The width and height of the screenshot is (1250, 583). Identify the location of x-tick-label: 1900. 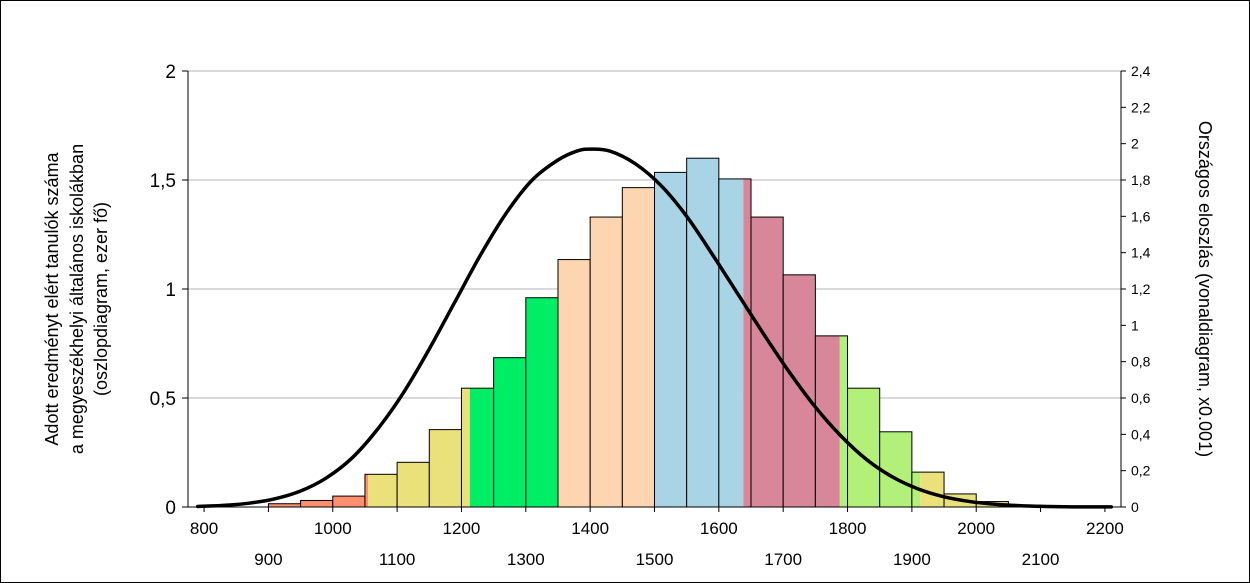
(912, 559).